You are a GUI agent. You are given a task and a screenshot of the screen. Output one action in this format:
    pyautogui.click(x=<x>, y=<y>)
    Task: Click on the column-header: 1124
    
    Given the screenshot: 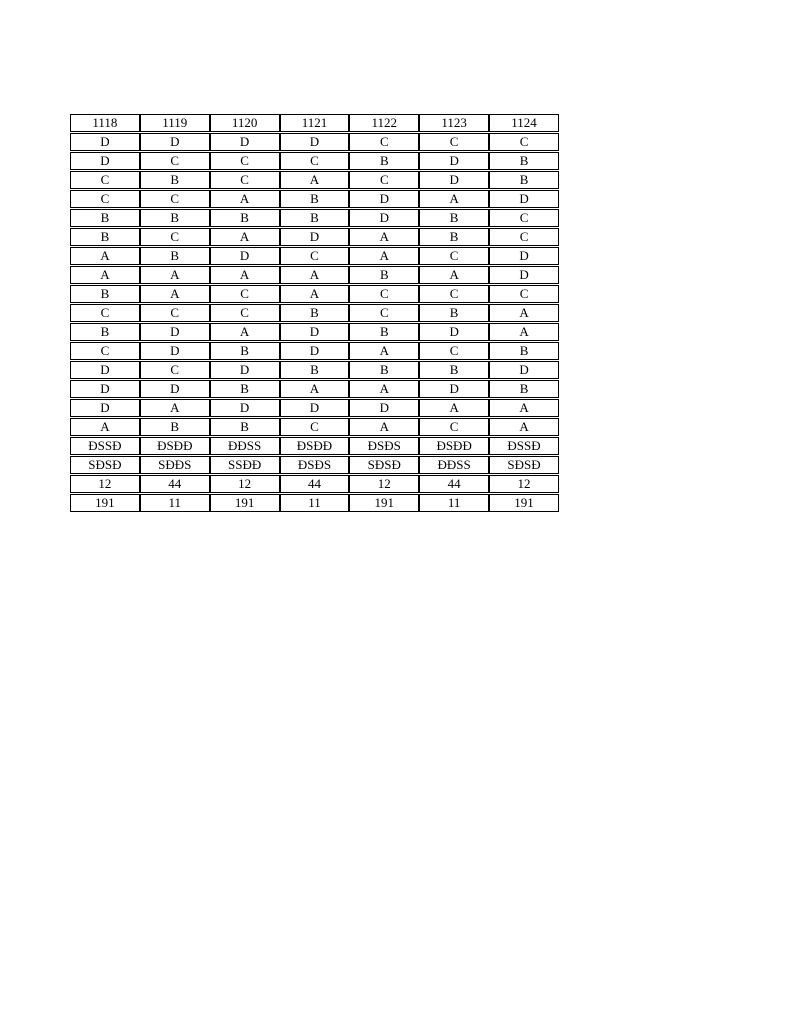 What is the action you would take?
    pyautogui.click(x=524, y=123)
    